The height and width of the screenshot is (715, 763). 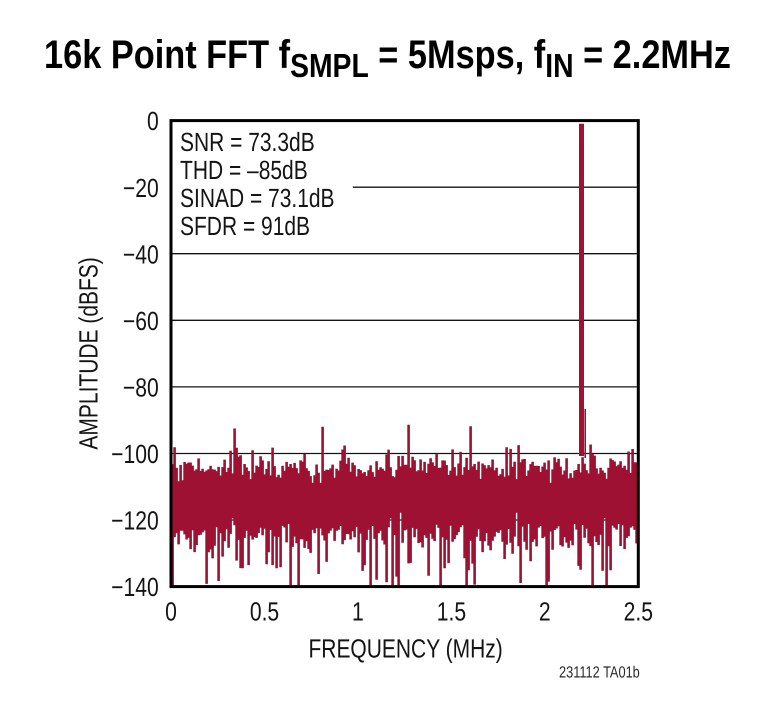 What do you see at coordinates (244, 170) in the screenshot?
I see `svg-text: THD = –85dB` at bounding box center [244, 170].